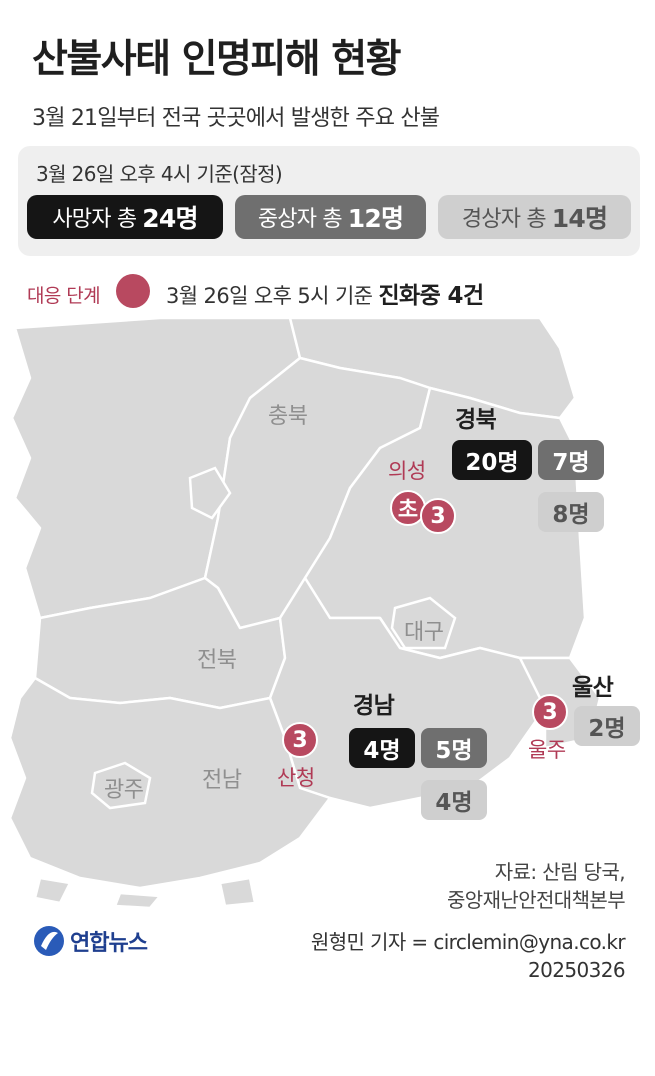 This screenshot has width=655, height=1076. What do you see at coordinates (431, 296) in the screenshot?
I see `response-status: 진화중 4건` at bounding box center [431, 296].